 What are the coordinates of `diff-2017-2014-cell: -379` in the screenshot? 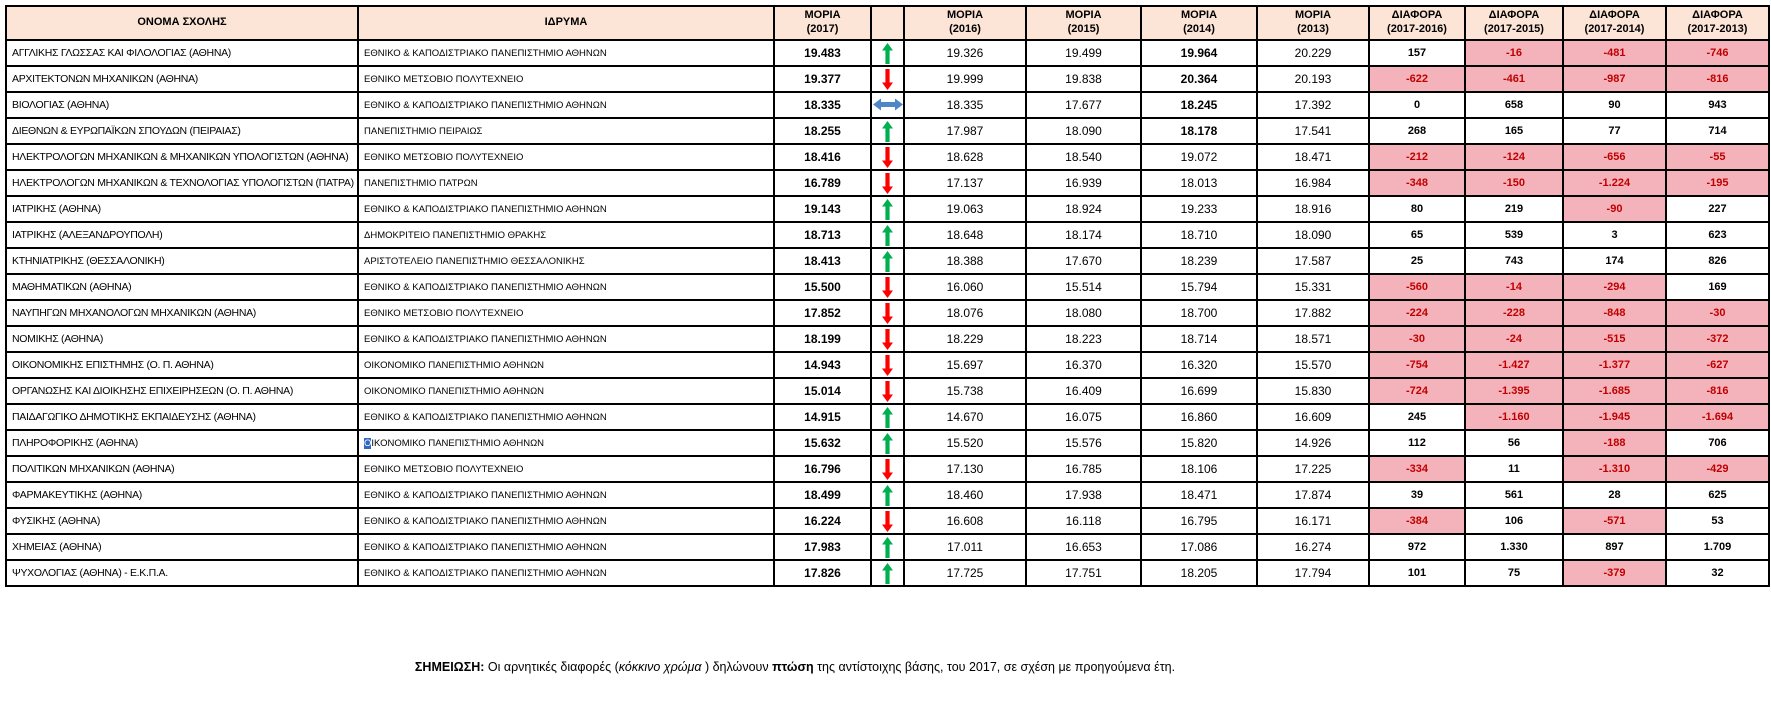 It's located at (1614, 573).